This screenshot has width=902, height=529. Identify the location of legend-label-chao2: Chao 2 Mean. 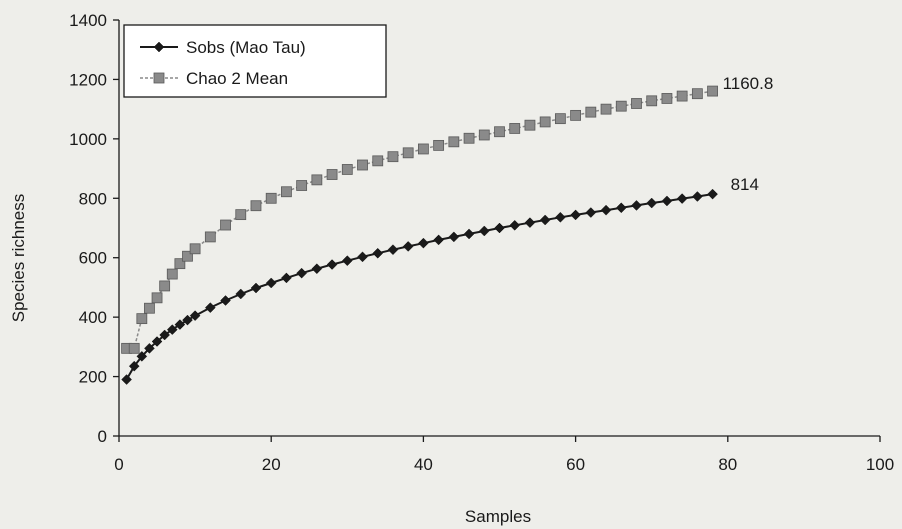
(237, 78).